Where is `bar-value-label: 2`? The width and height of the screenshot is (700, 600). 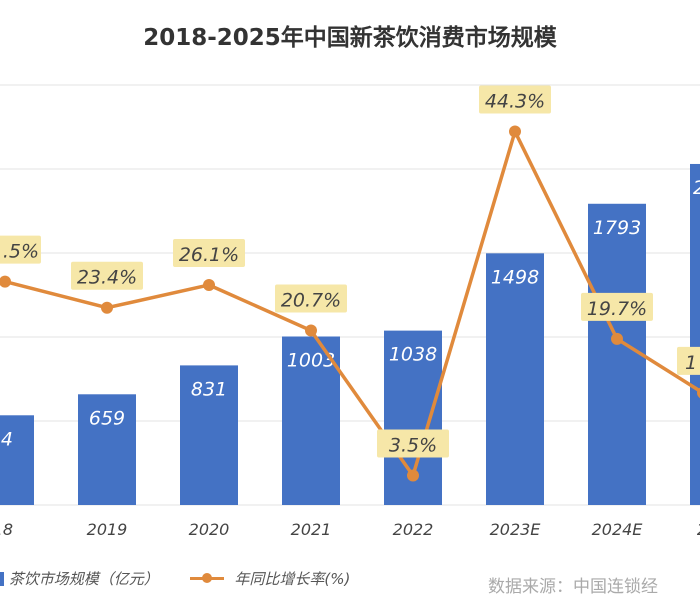 bar-value-label: 2 is located at coordinates (696, 188).